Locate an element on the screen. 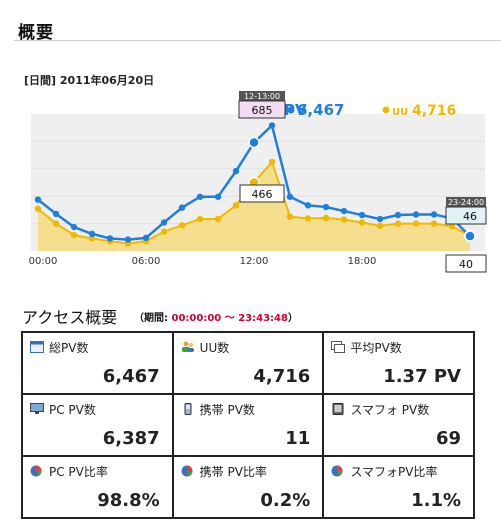 This screenshot has height=532, width=501. mobile-pv-ratio-value: 0.2% is located at coordinates (285, 500).